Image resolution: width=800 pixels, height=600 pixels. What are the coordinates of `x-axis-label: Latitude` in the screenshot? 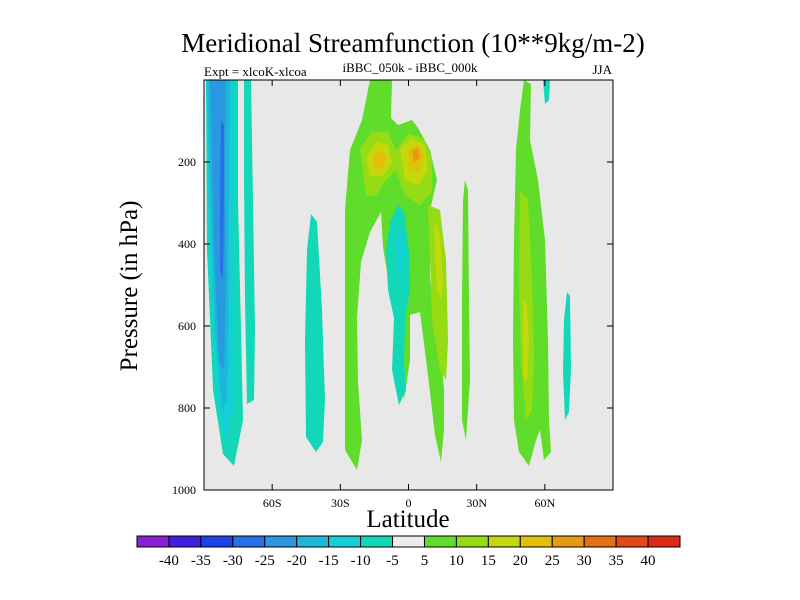 It's located at (407, 519).